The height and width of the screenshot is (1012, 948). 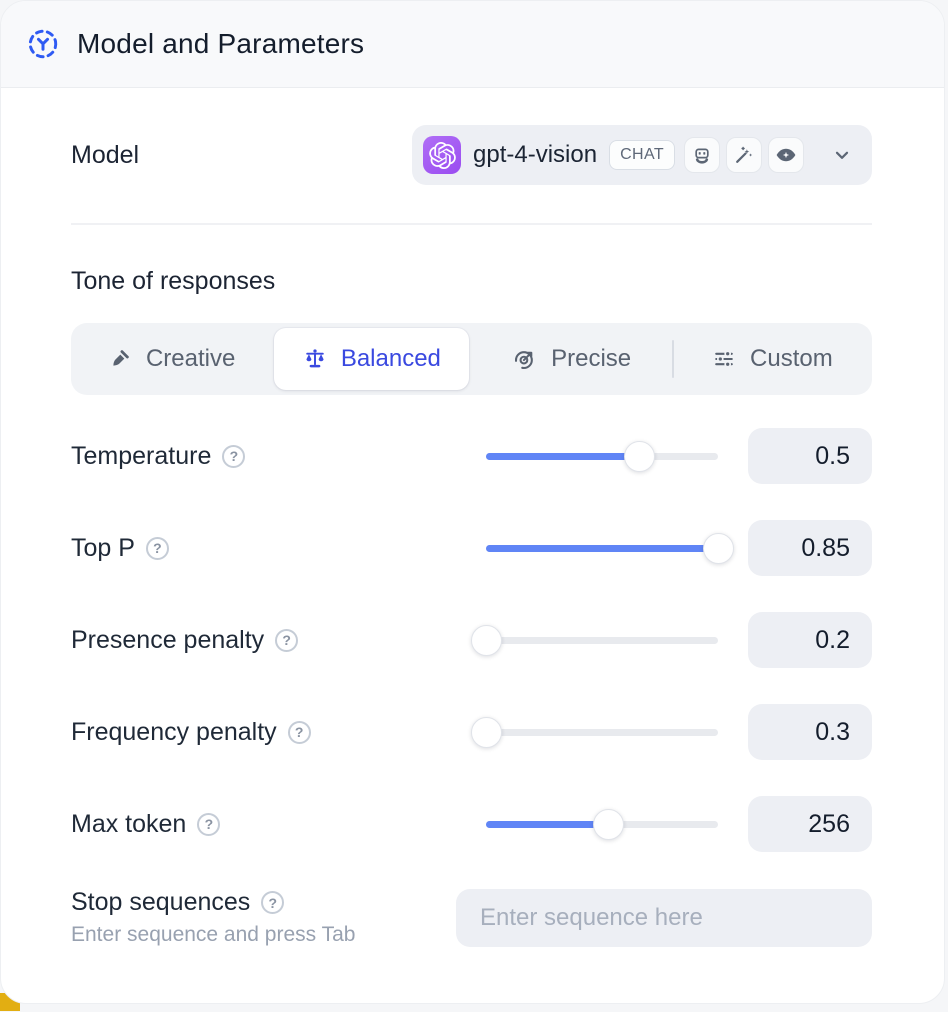 I want to click on tone-option-label: Precise, so click(x=591, y=358).